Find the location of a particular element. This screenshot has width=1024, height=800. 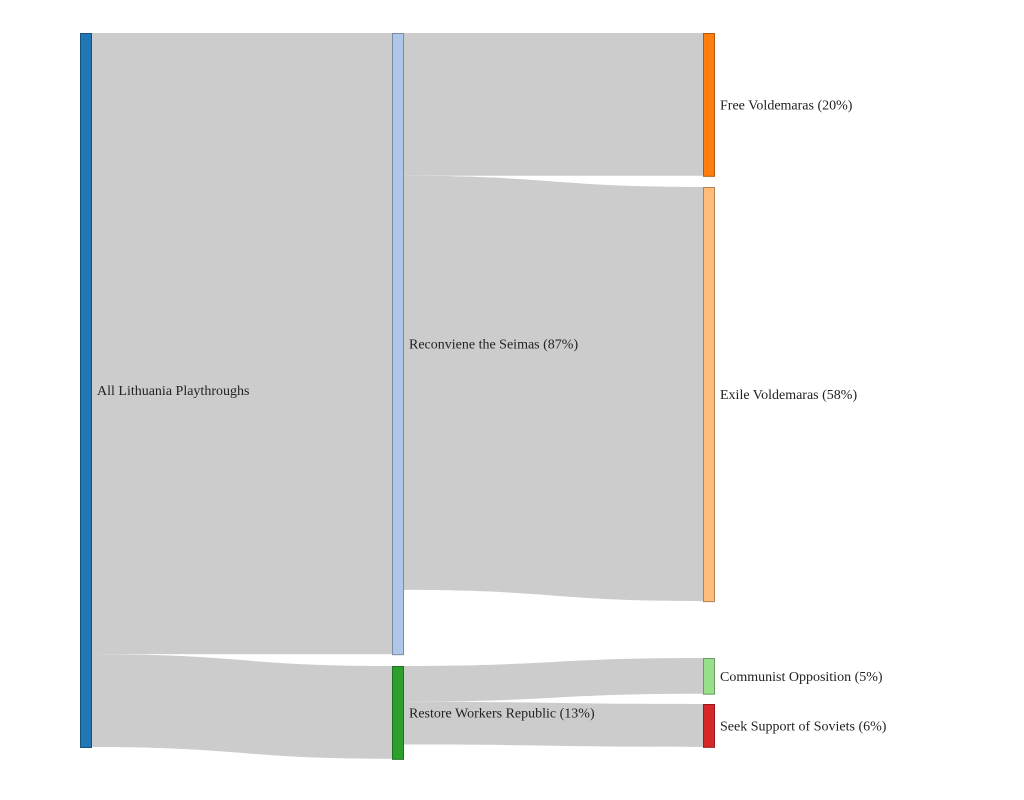

node-comm: Communist Opposition (5%) is located at coordinates (793, 676).